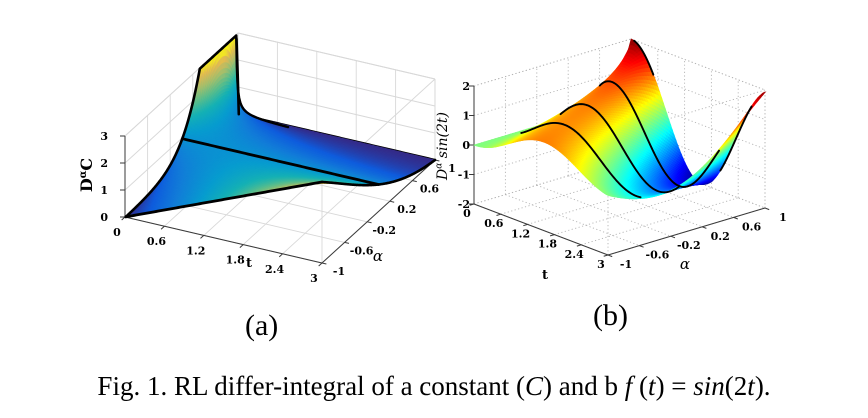 The image size is (868, 418). What do you see at coordinates (640, 386) in the screenshot?
I see `caption-segment: (` at bounding box center [640, 386].